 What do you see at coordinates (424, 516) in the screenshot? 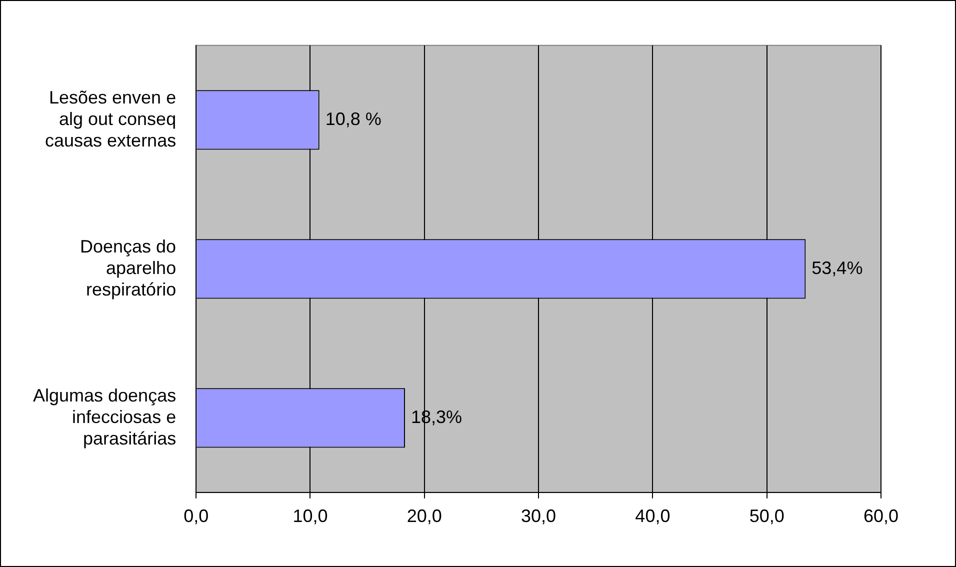
I see `x-tick-label: 20,0` at bounding box center [424, 516].